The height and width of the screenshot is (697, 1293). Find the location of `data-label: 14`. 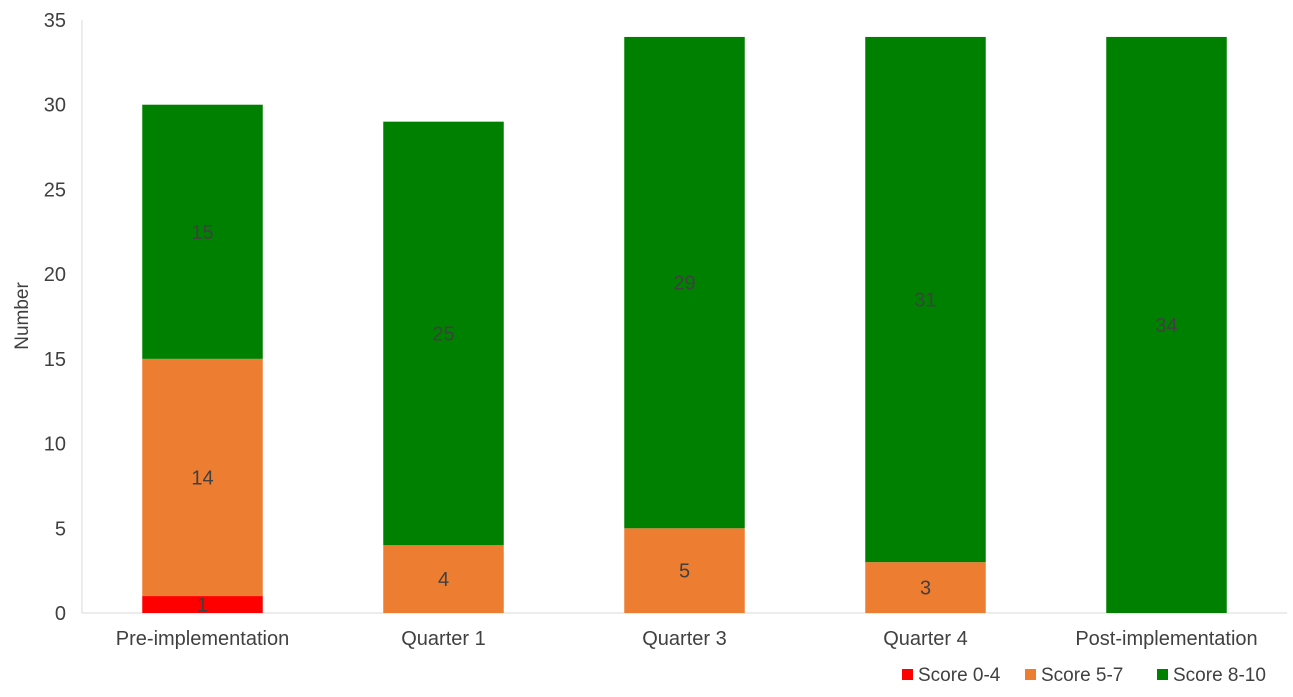

data-label: 14 is located at coordinates (202, 478).